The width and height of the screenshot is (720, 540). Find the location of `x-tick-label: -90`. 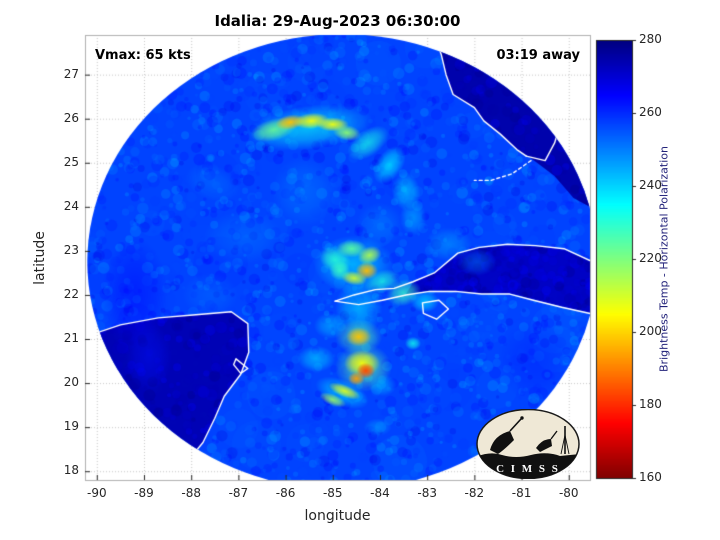

x-tick-label: -90 is located at coordinates (96, 493).